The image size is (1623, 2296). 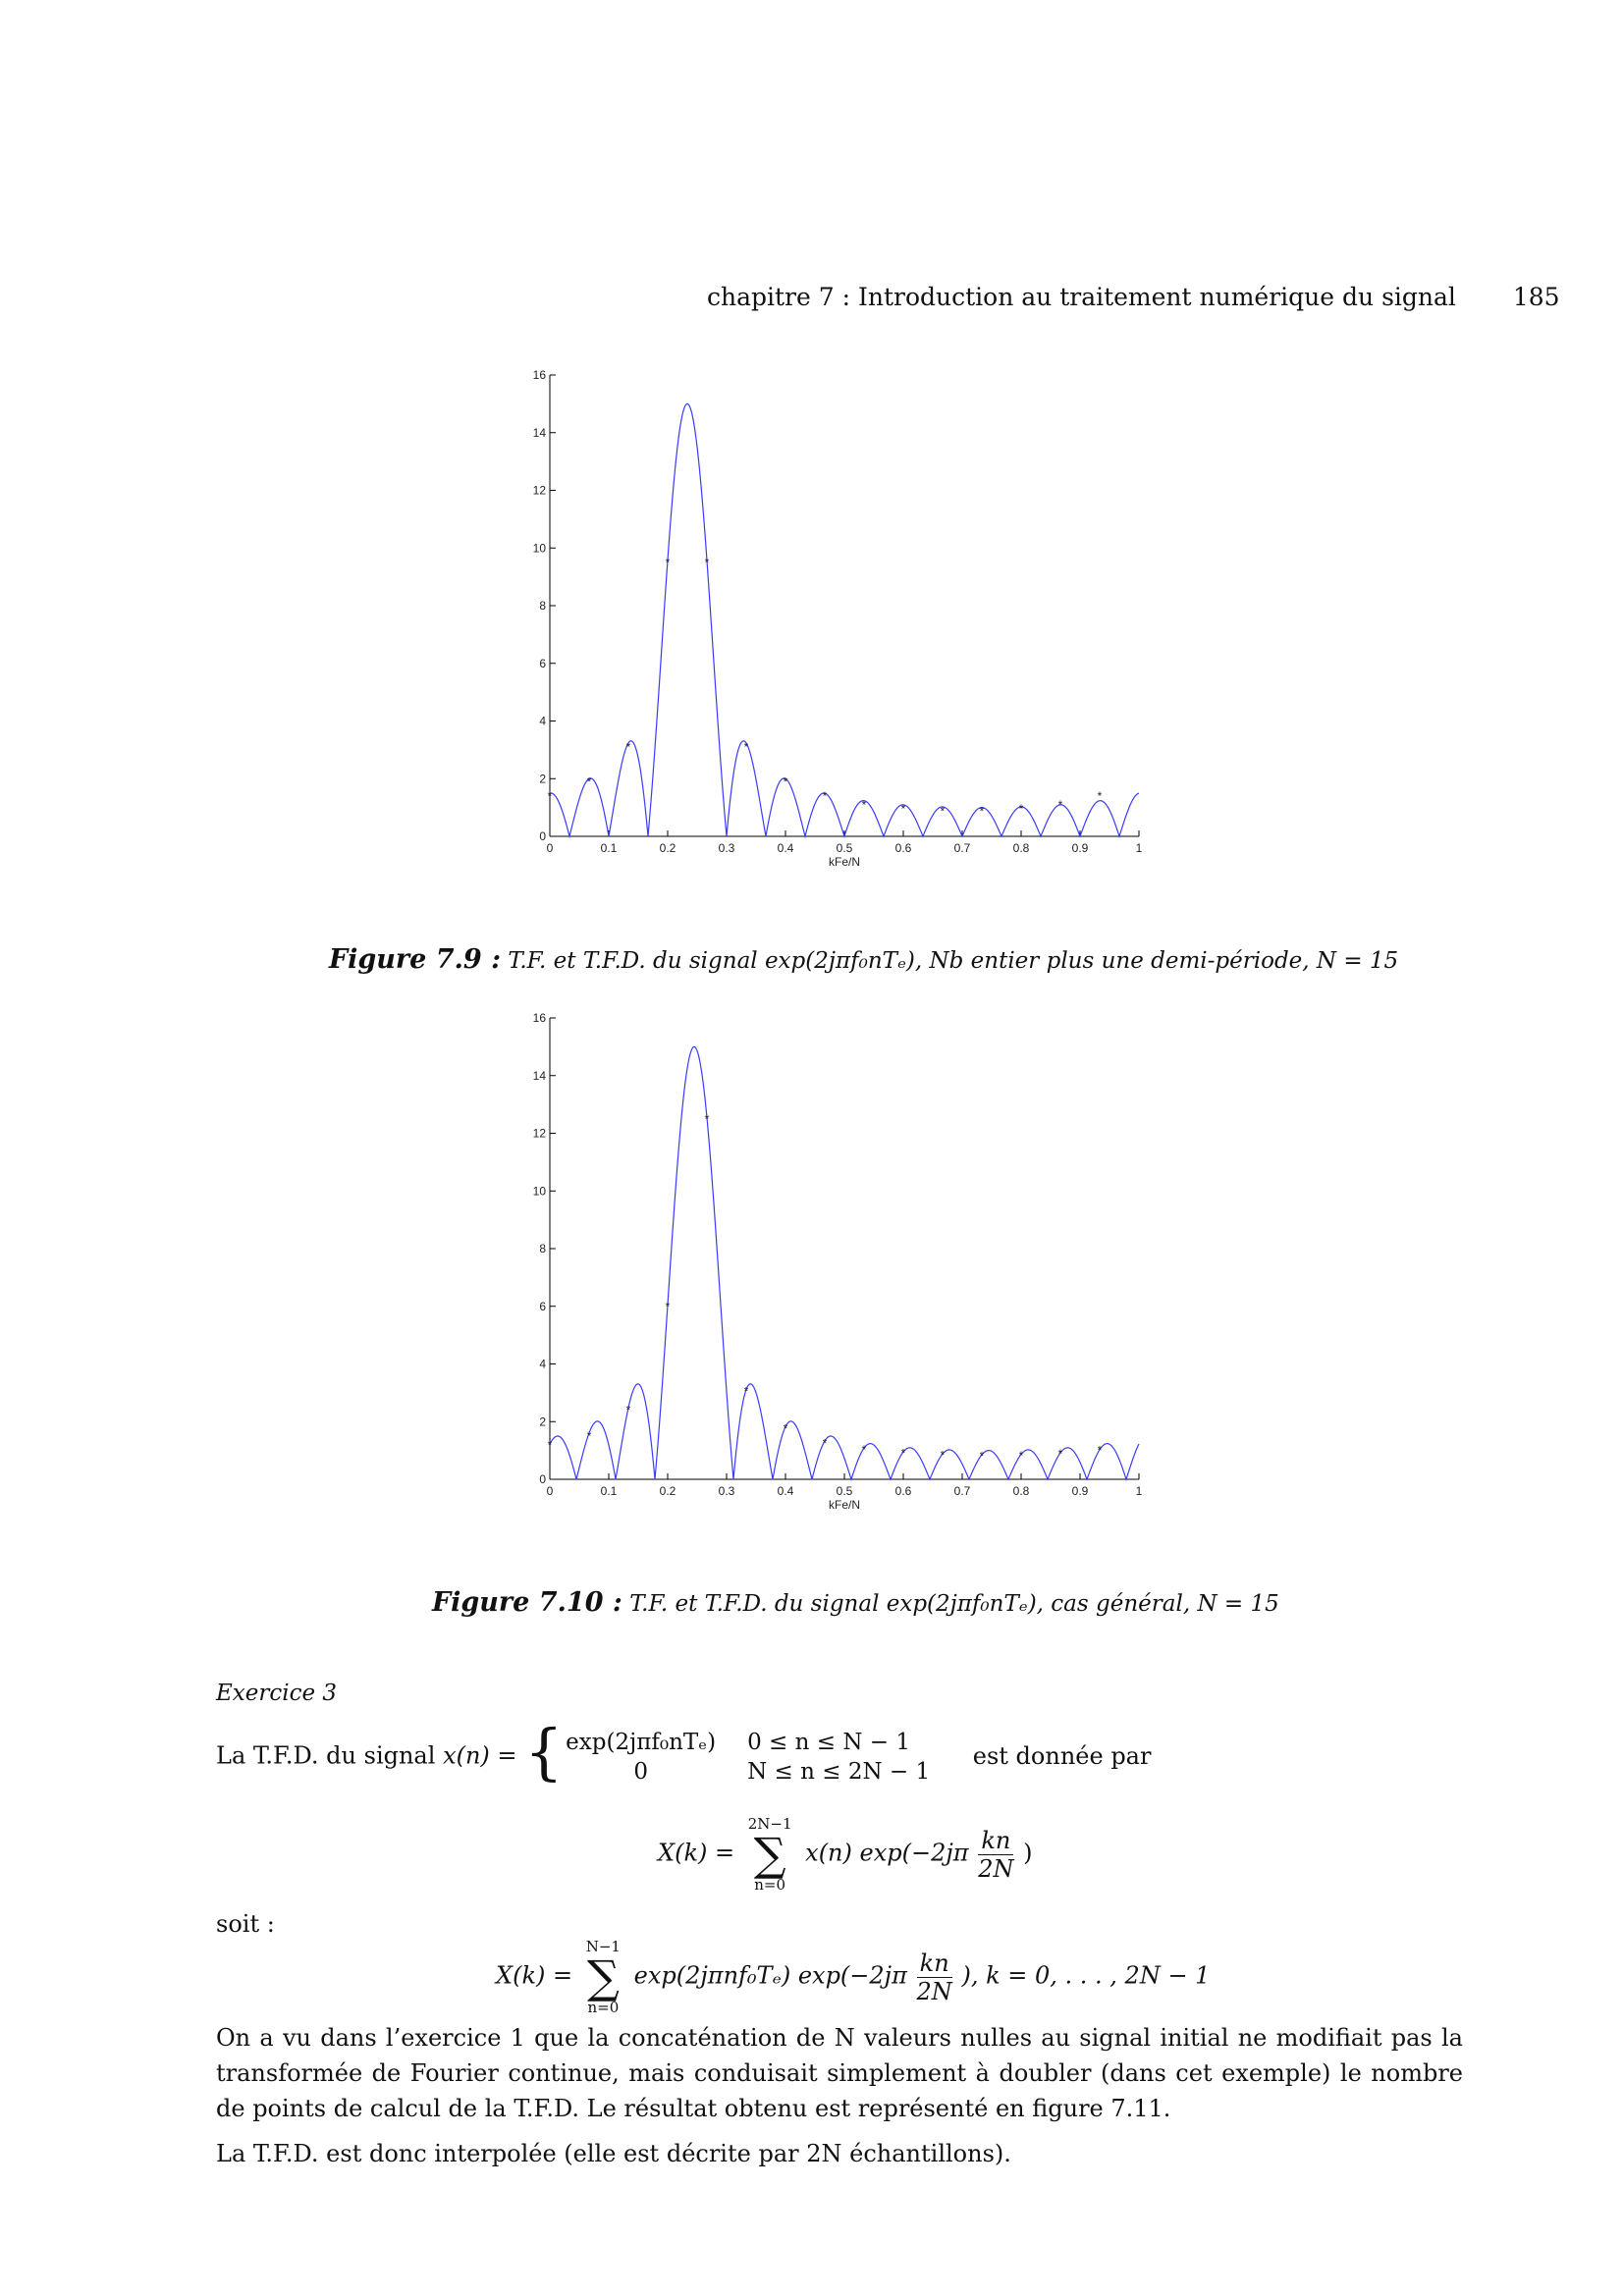 What do you see at coordinates (770, 1975) in the screenshot?
I see `eq2-body: exp(2jπnf₀Tₑ) exp(−2jπ` at bounding box center [770, 1975].